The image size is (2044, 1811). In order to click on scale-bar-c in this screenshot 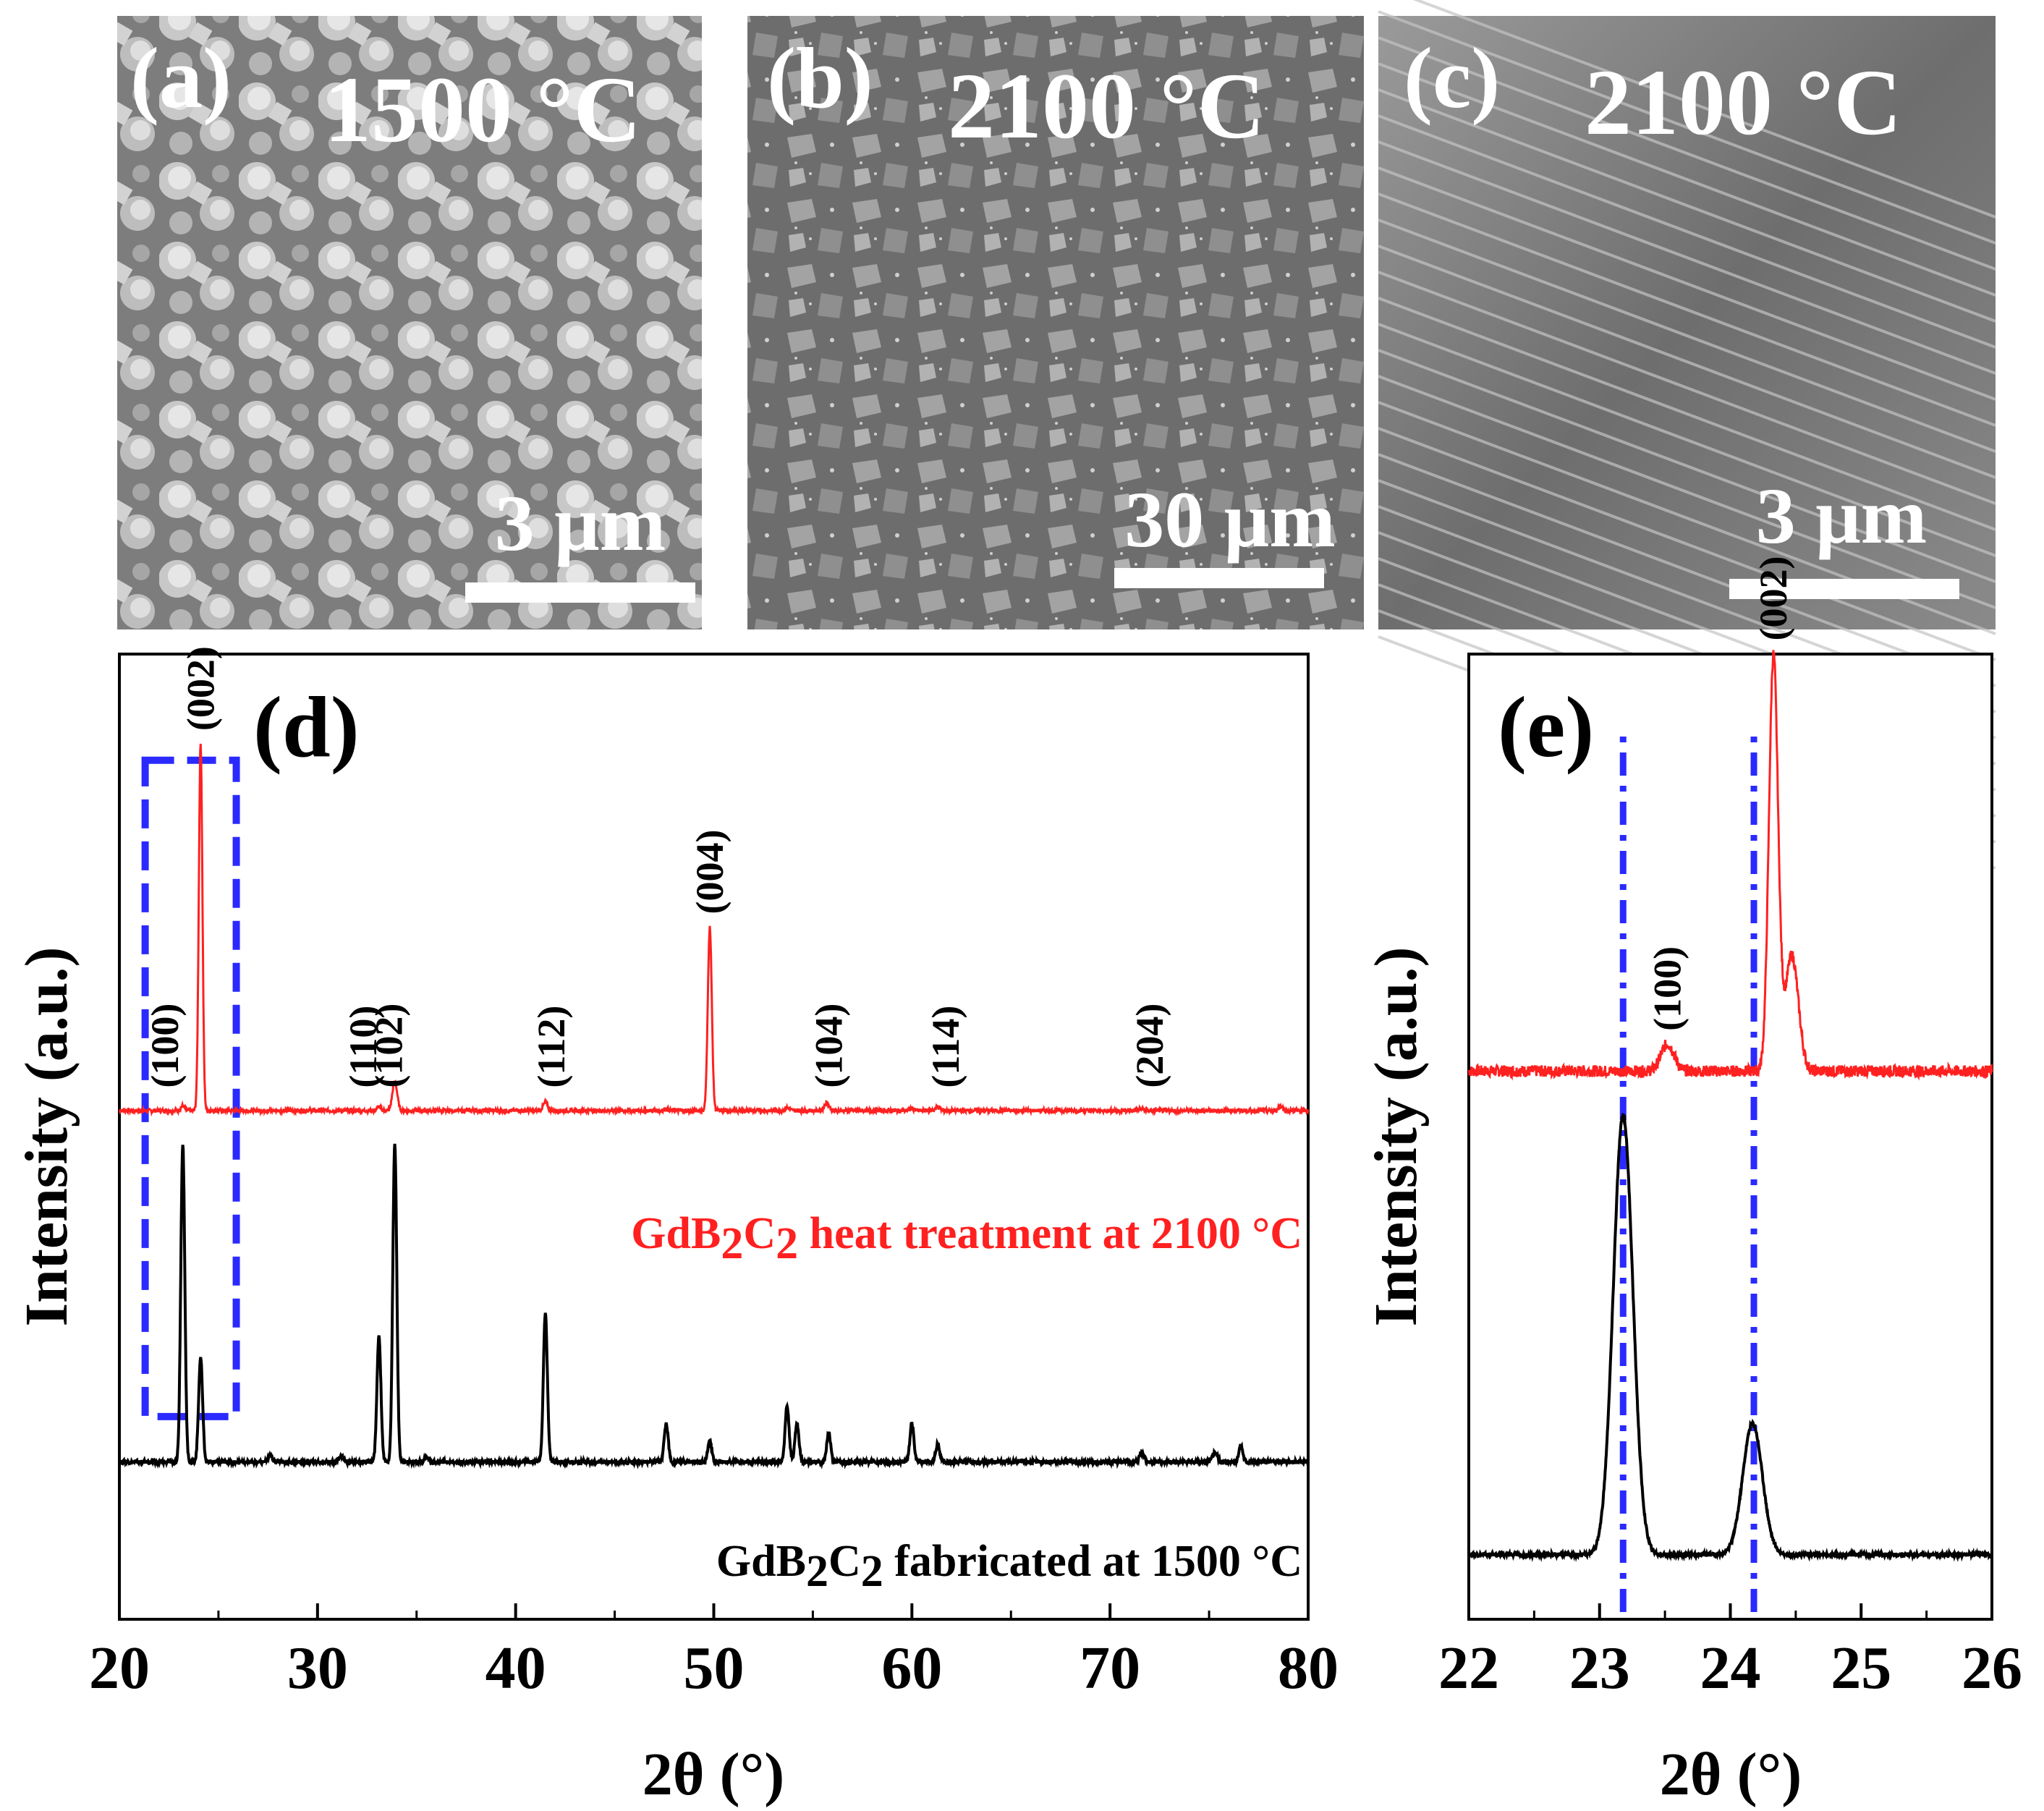, I will do `click(1844, 589)`.